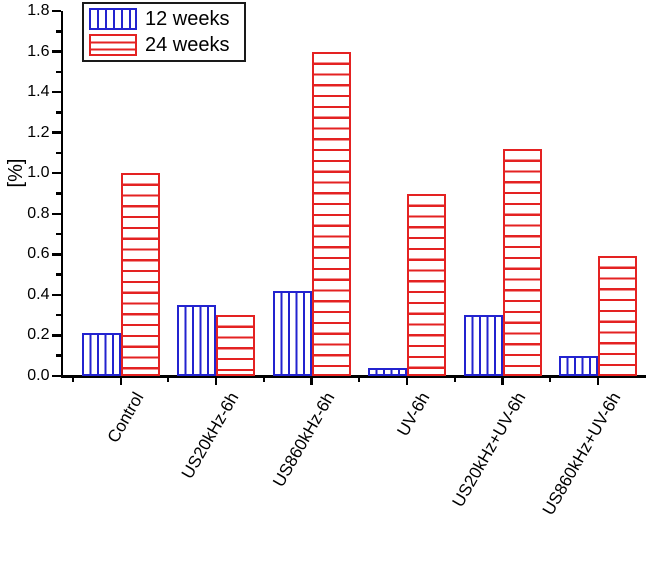 The width and height of the screenshot is (646, 561). What do you see at coordinates (61, 194) in the screenshot?
I see `y-axis` at bounding box center [61, 194].